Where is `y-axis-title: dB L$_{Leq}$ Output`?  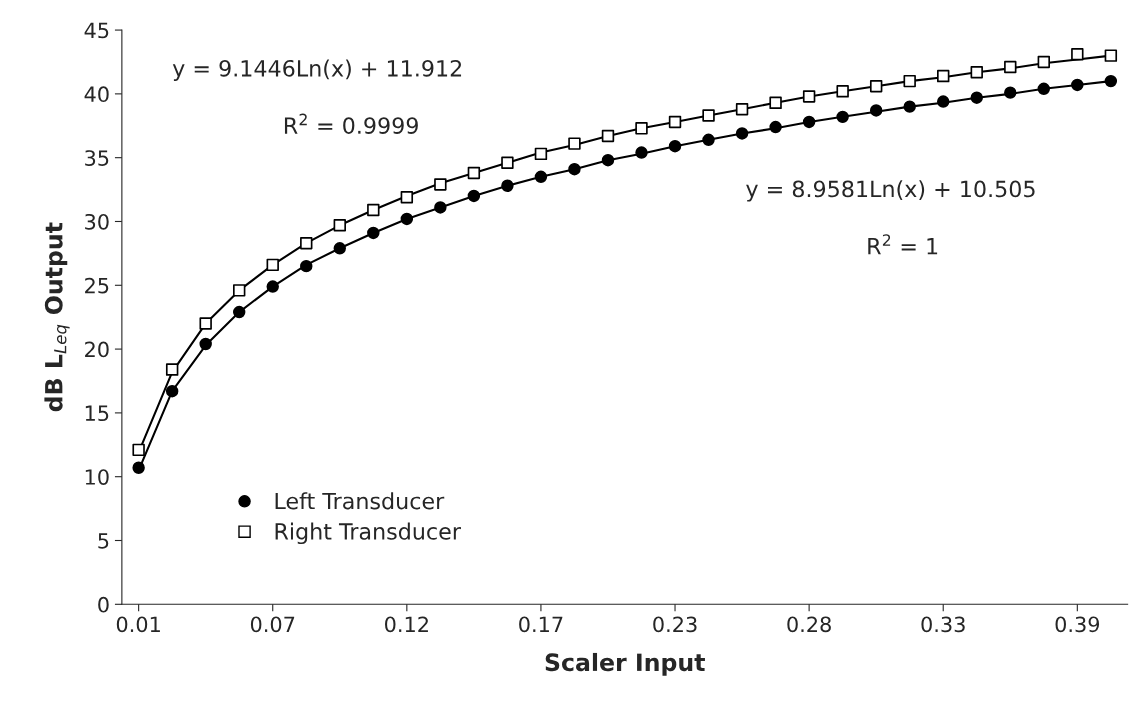
y-axis-title: dB L$_{Leq}$ Output is located at coordinates (57, 317).